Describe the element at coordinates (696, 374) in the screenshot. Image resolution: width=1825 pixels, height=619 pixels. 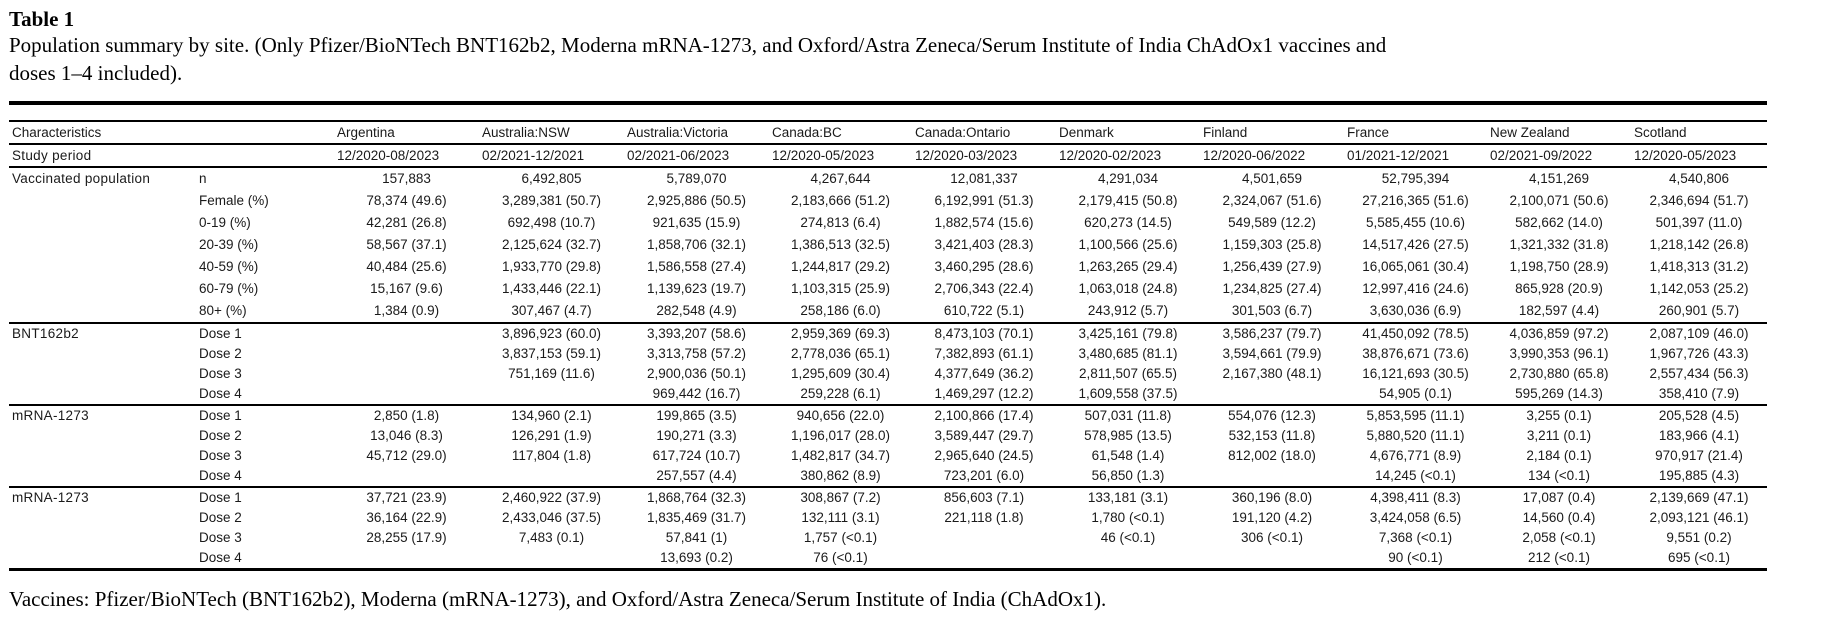
I see `table-cell: 2,900,036 (50.1)` at that location.